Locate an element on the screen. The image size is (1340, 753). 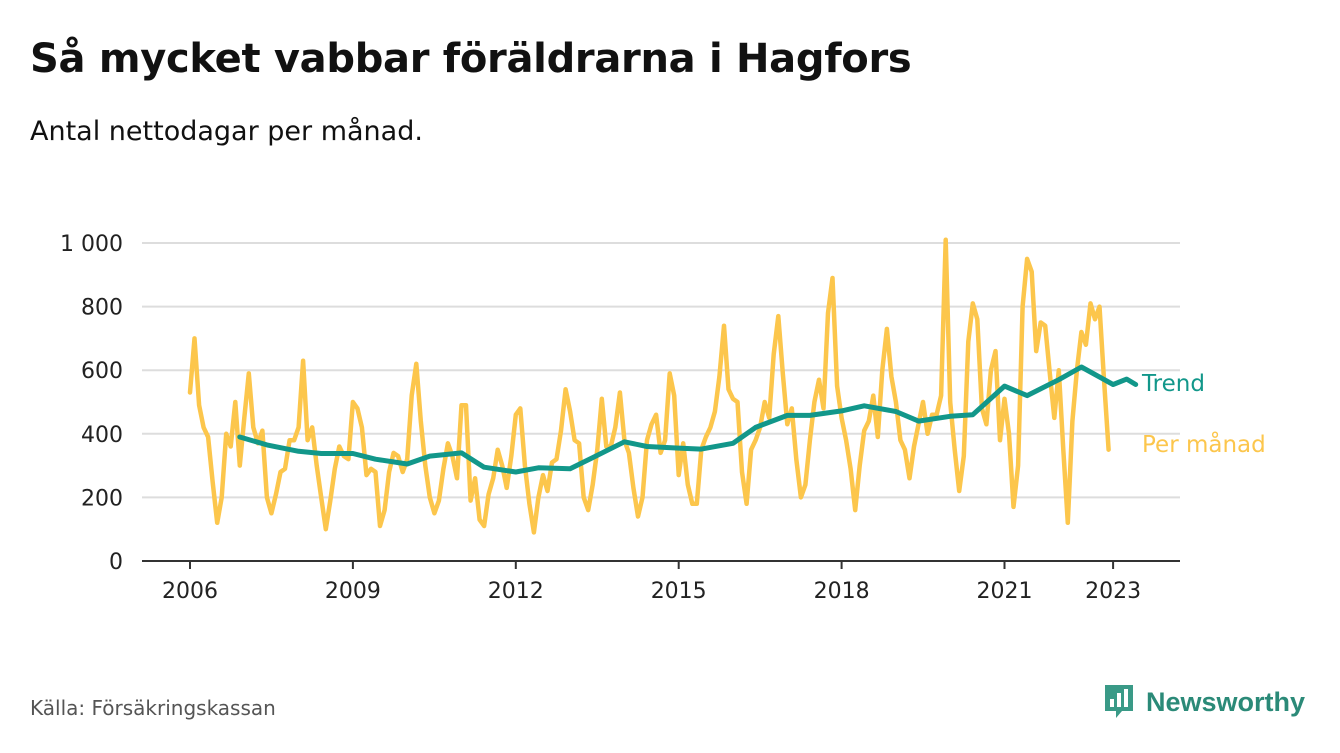
x-tick-label: 2012 is located at coordinates (516, 591).